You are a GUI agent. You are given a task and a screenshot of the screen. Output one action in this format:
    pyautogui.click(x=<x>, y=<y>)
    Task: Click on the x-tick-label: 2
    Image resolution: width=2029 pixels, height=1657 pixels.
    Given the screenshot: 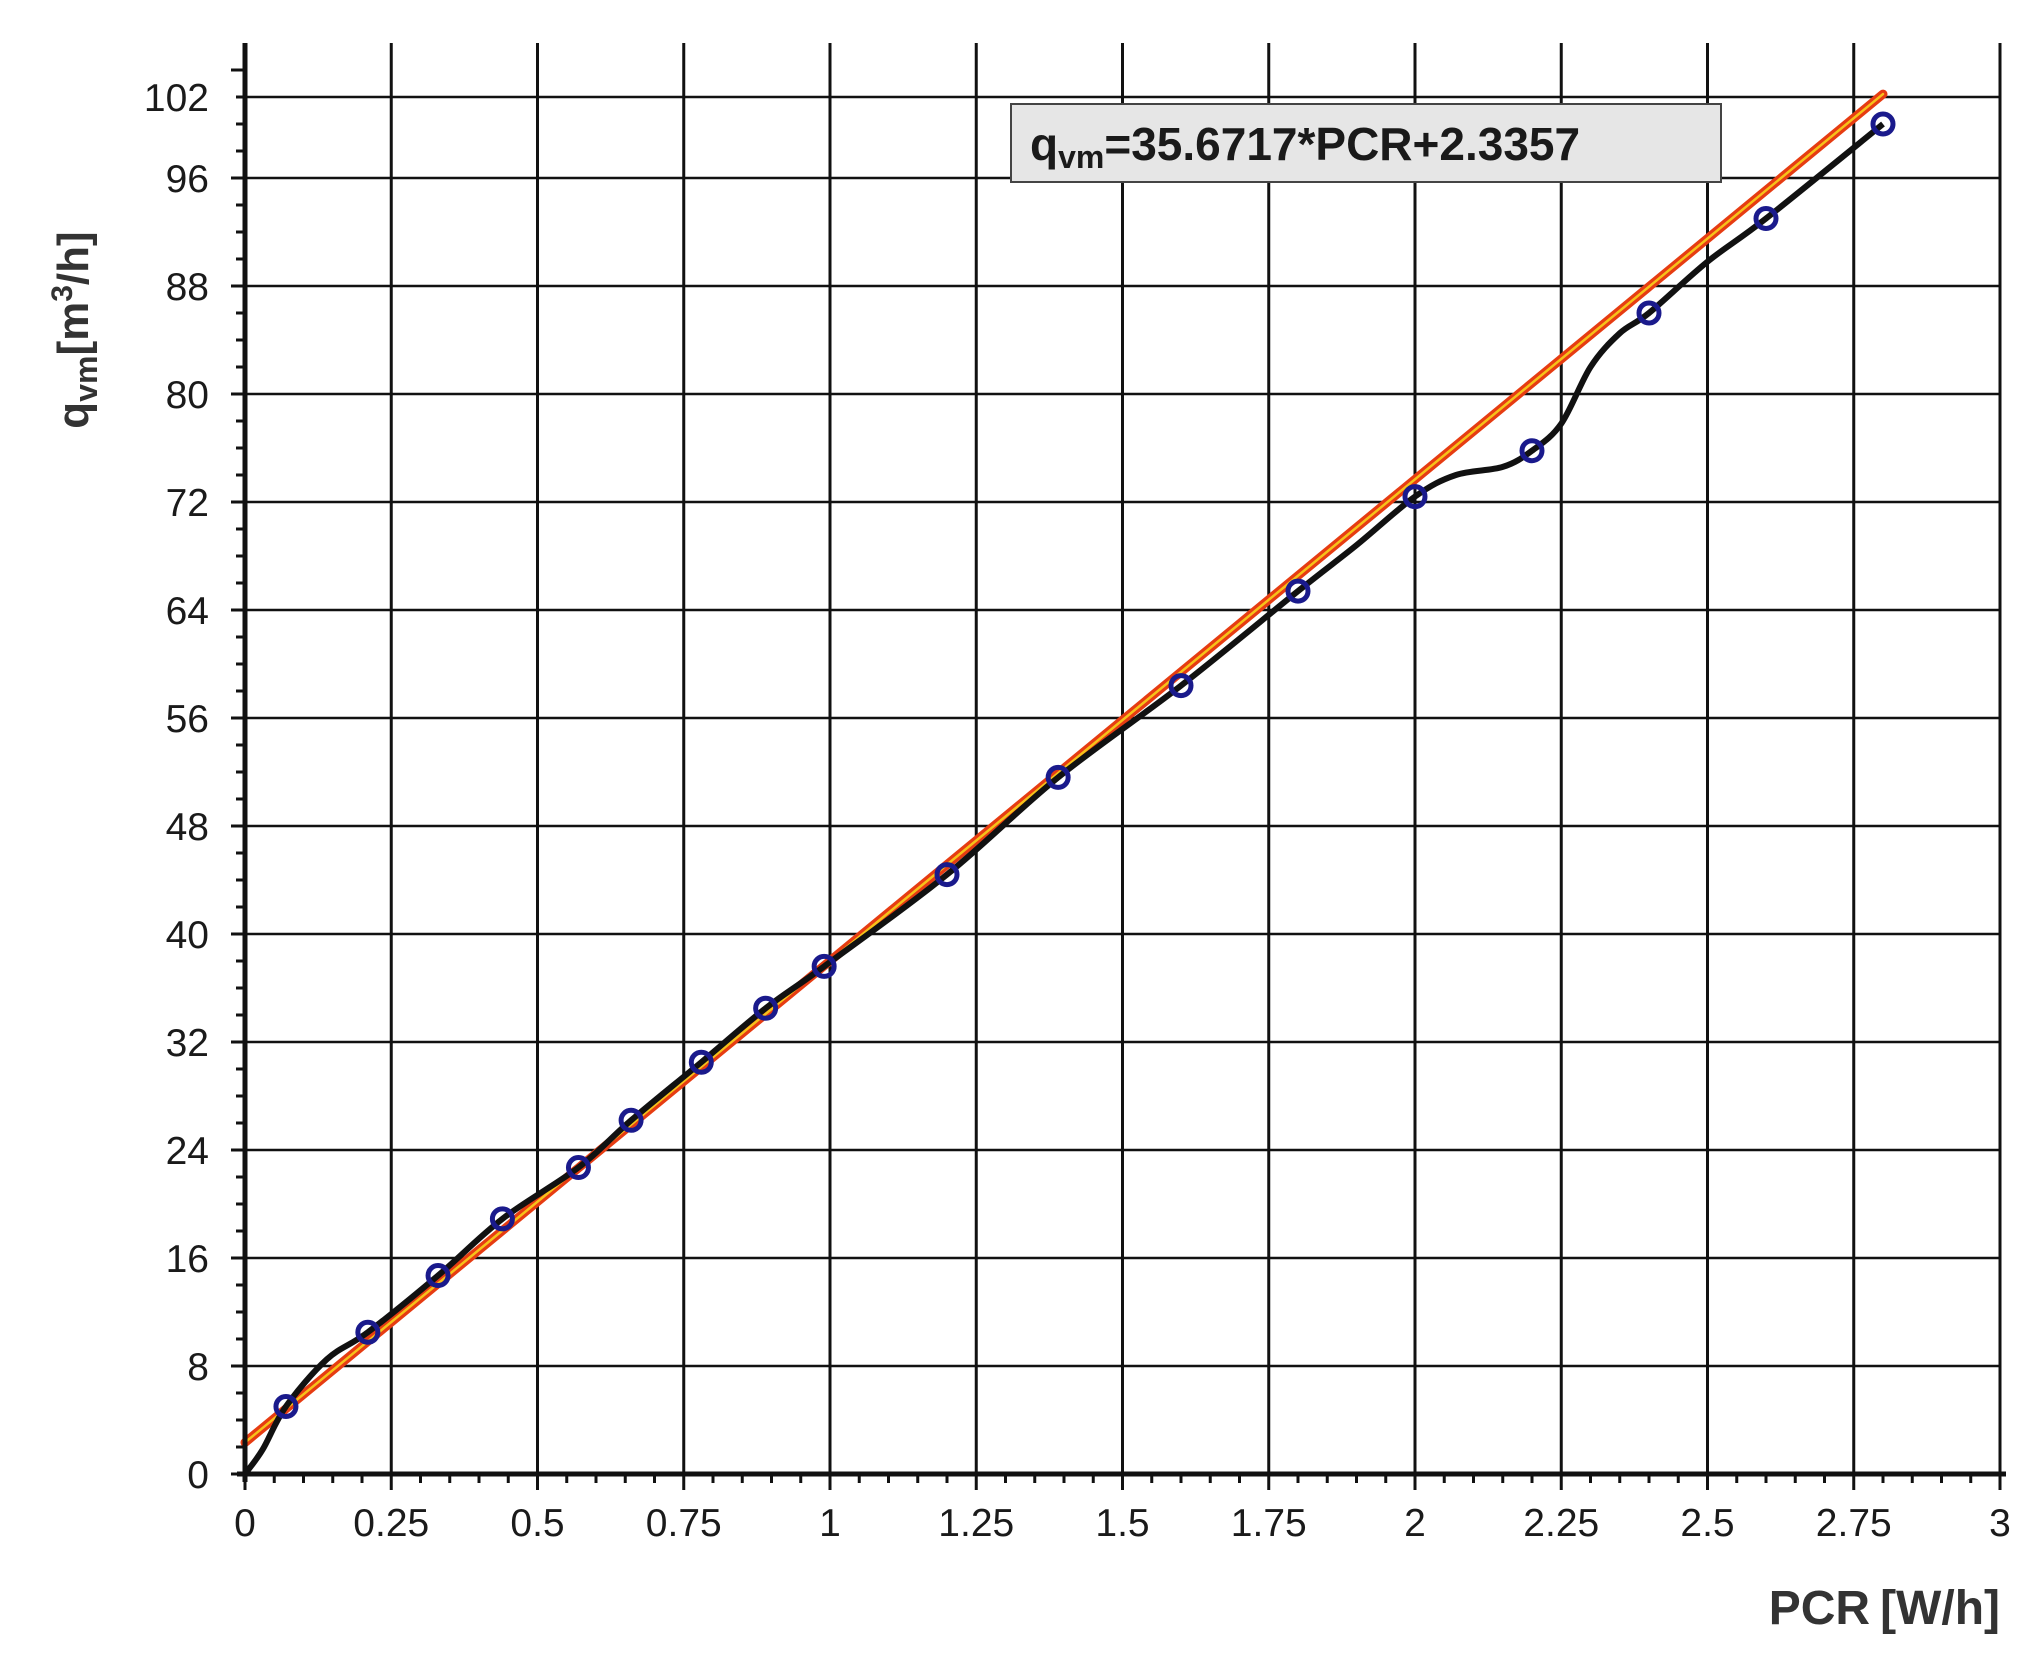 What is the action you would take?
    pyautogui.click(x=1415, y=1523)
    